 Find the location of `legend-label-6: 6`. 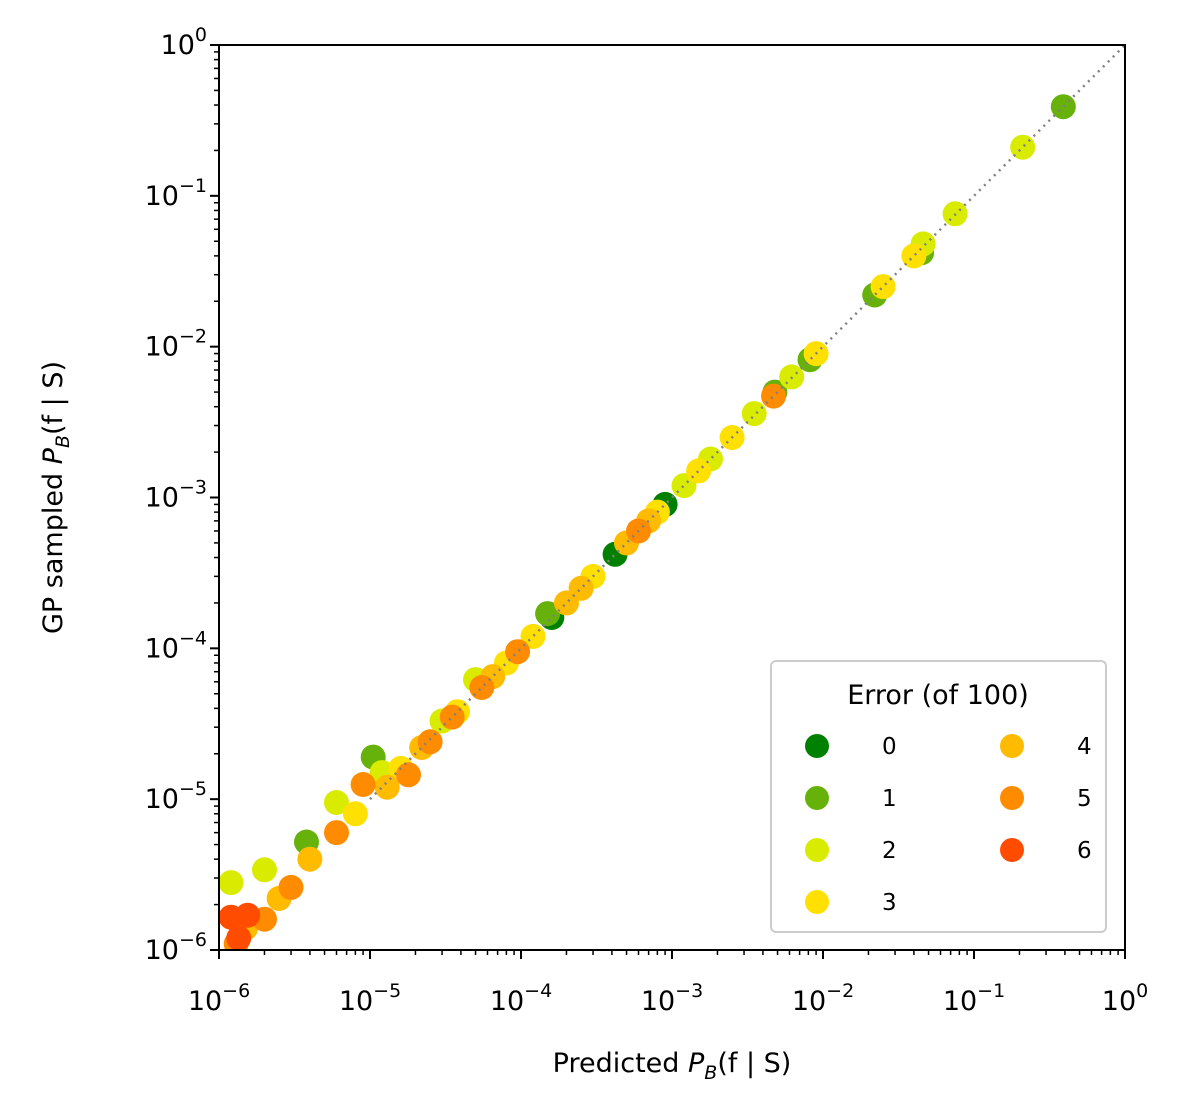

legend-label-6: 6 is located at coordinates (1084, 851).